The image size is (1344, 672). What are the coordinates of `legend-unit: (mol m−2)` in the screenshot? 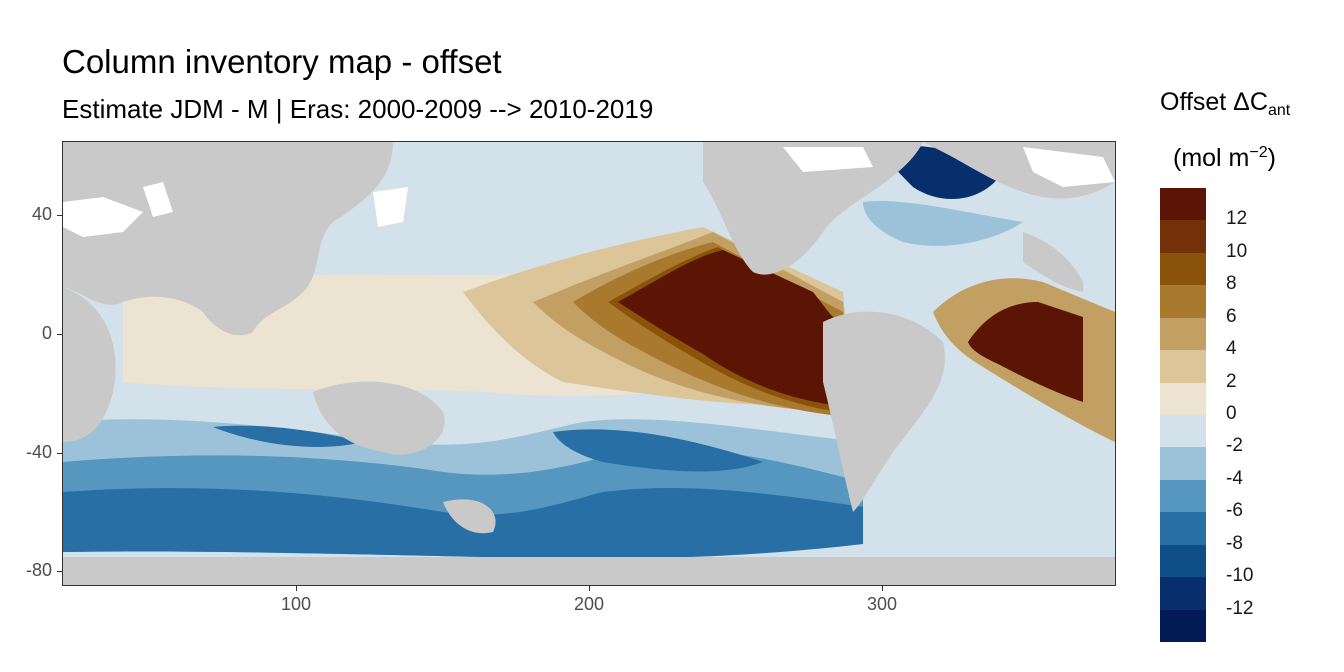 It's located at (1224, 158).